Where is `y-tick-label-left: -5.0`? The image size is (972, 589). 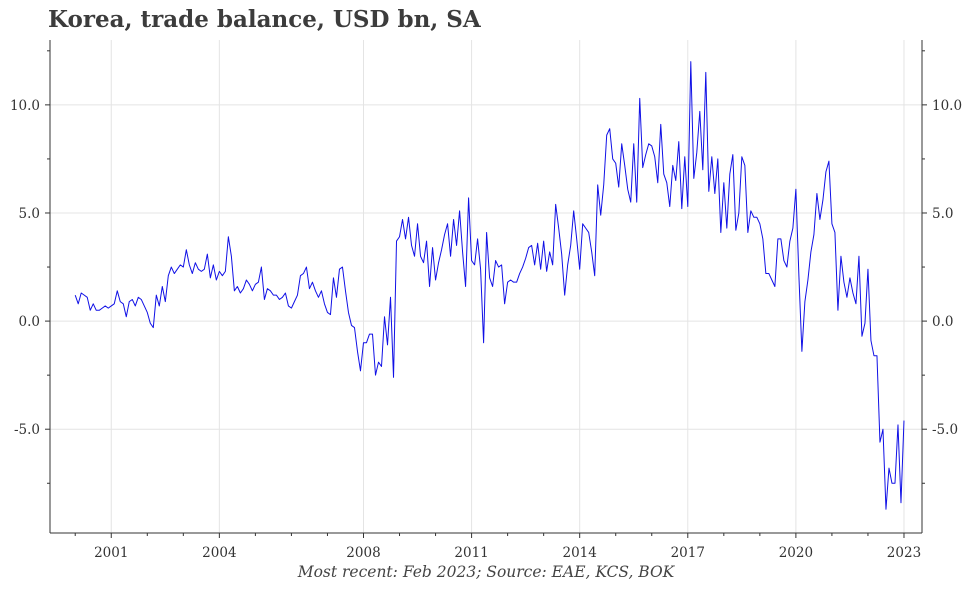
y-tick-label-left: -5.0 is located at coordinates (27, 430).